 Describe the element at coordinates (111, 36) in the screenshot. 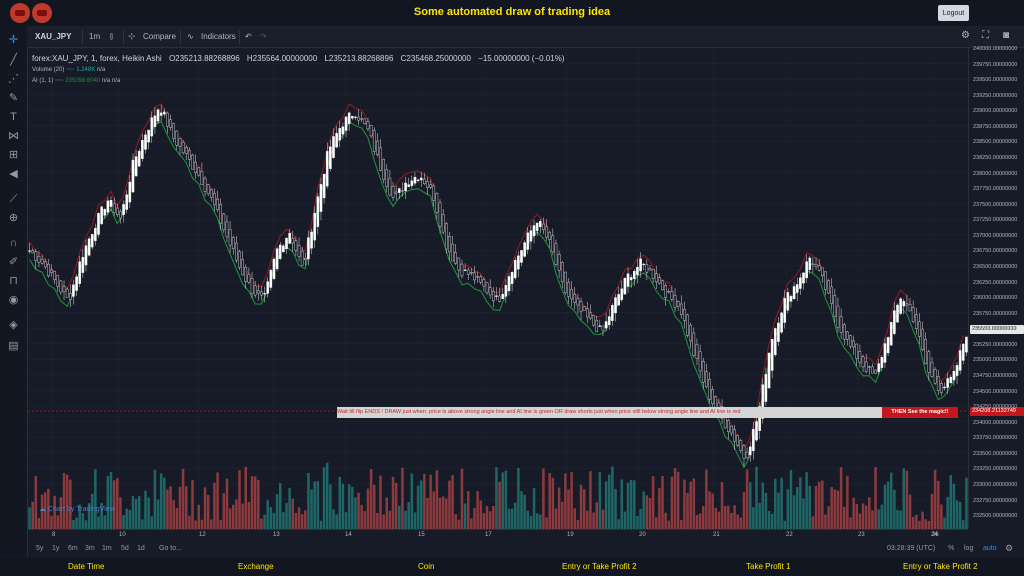

I see `candle-style-icon: ⫾` at that location.